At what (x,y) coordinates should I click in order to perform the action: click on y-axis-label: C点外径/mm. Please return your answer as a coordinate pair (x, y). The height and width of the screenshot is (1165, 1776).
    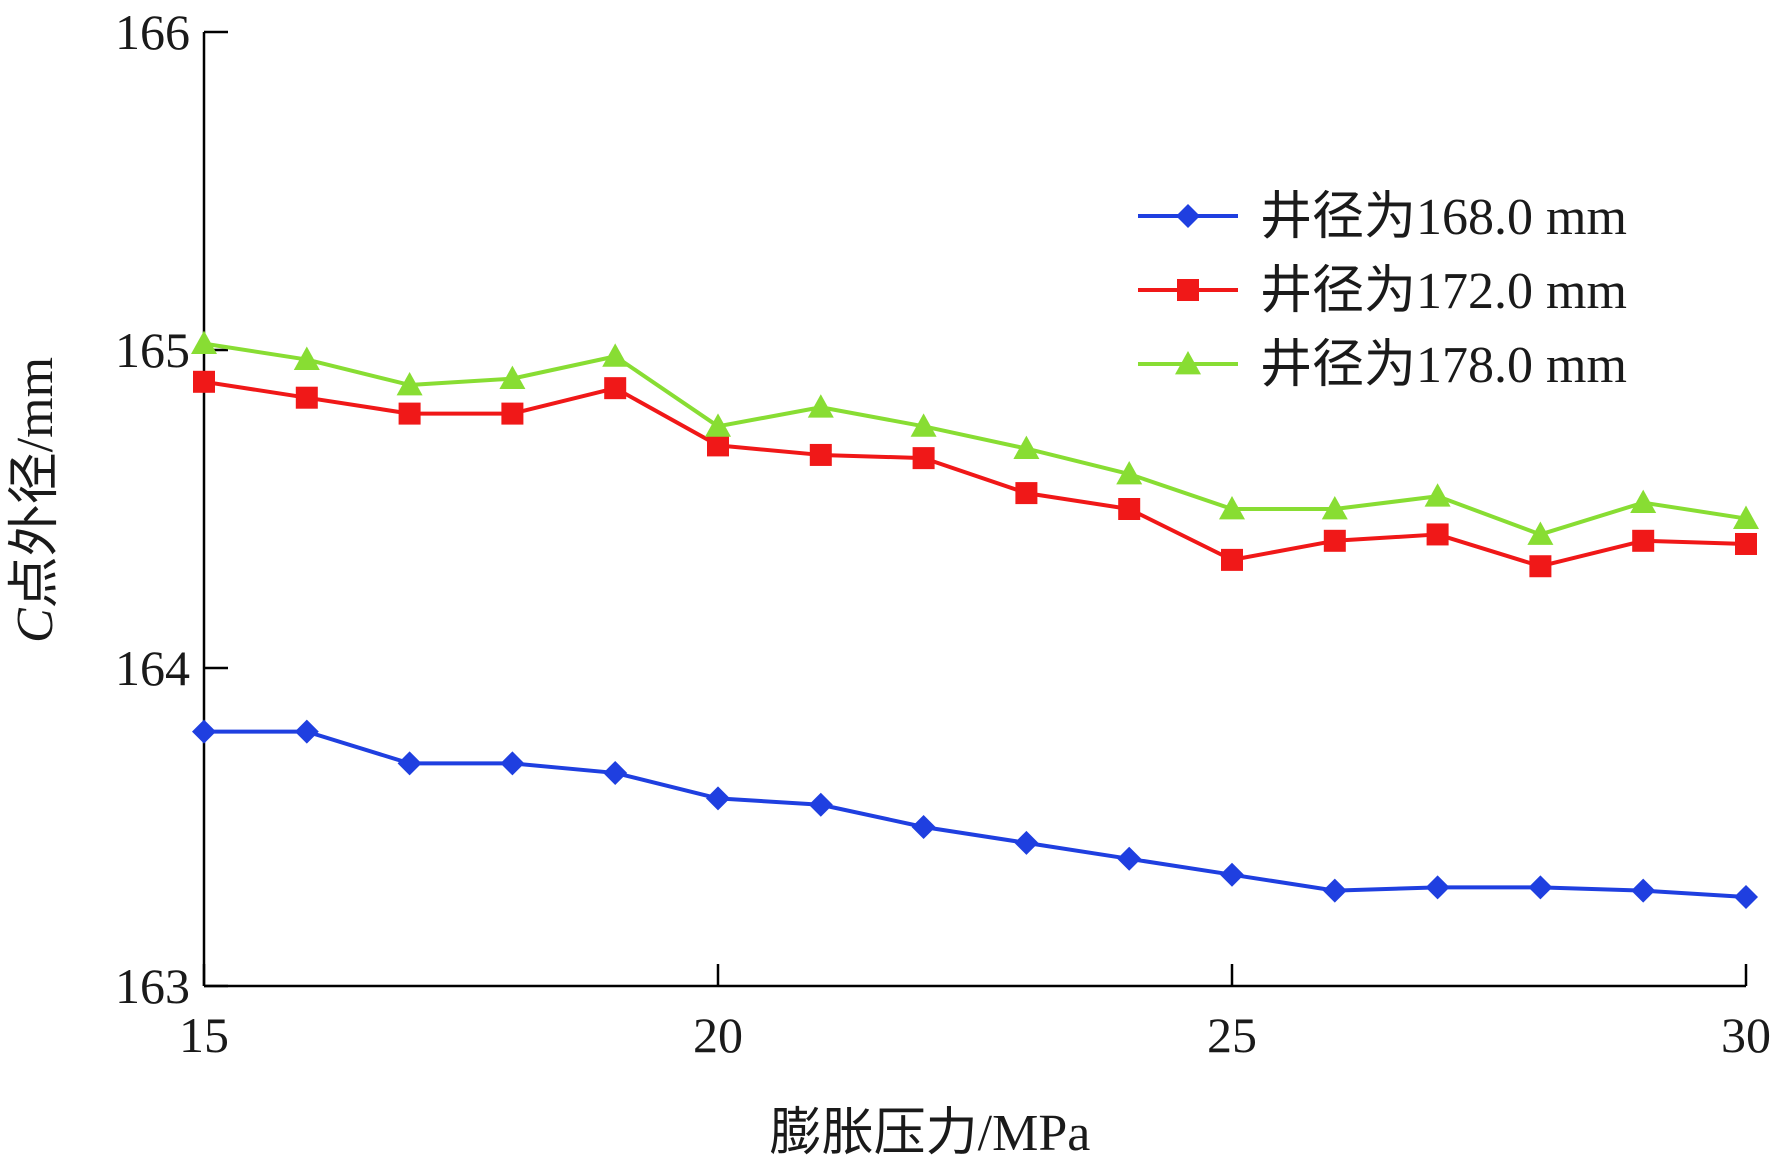
    Looking at the image, I should click on (35, 500).